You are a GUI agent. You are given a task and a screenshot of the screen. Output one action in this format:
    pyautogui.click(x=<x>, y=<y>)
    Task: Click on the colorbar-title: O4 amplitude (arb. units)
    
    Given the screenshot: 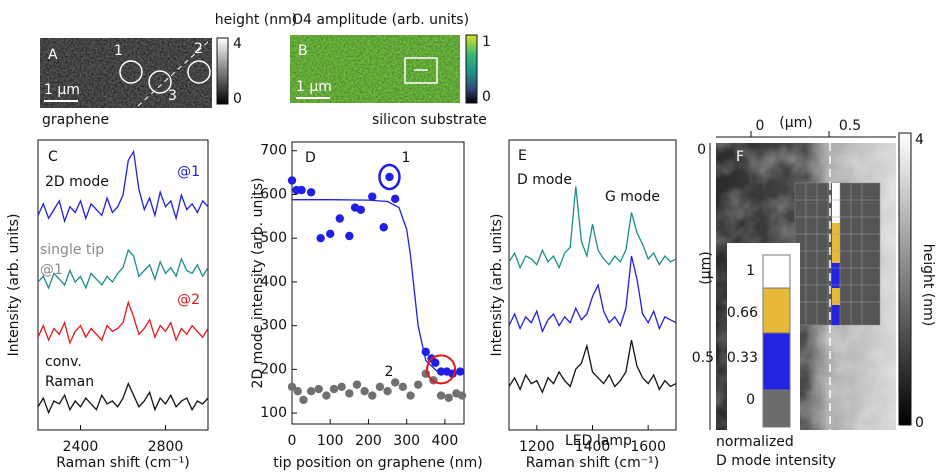 What is the action you would take?
    pyautogui.click(x=380, y=20)
    